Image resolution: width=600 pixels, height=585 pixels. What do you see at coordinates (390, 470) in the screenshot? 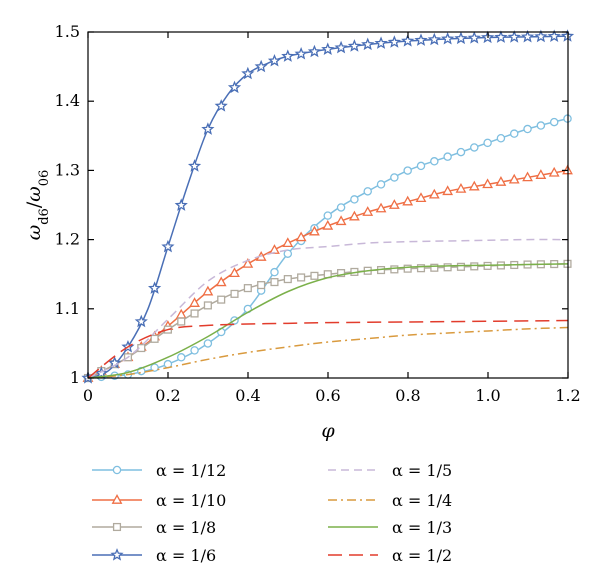
I see `legend-entry: α = 1/5` at bounding box center [390, 470].